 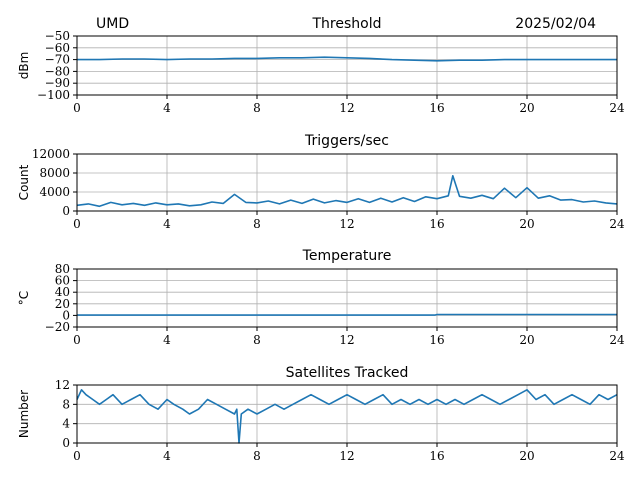 What do you see at coordinates (62, 281) in the screenshot?
I see `temperature-ytick-label-4: 60` at bounding box center [62, 281].